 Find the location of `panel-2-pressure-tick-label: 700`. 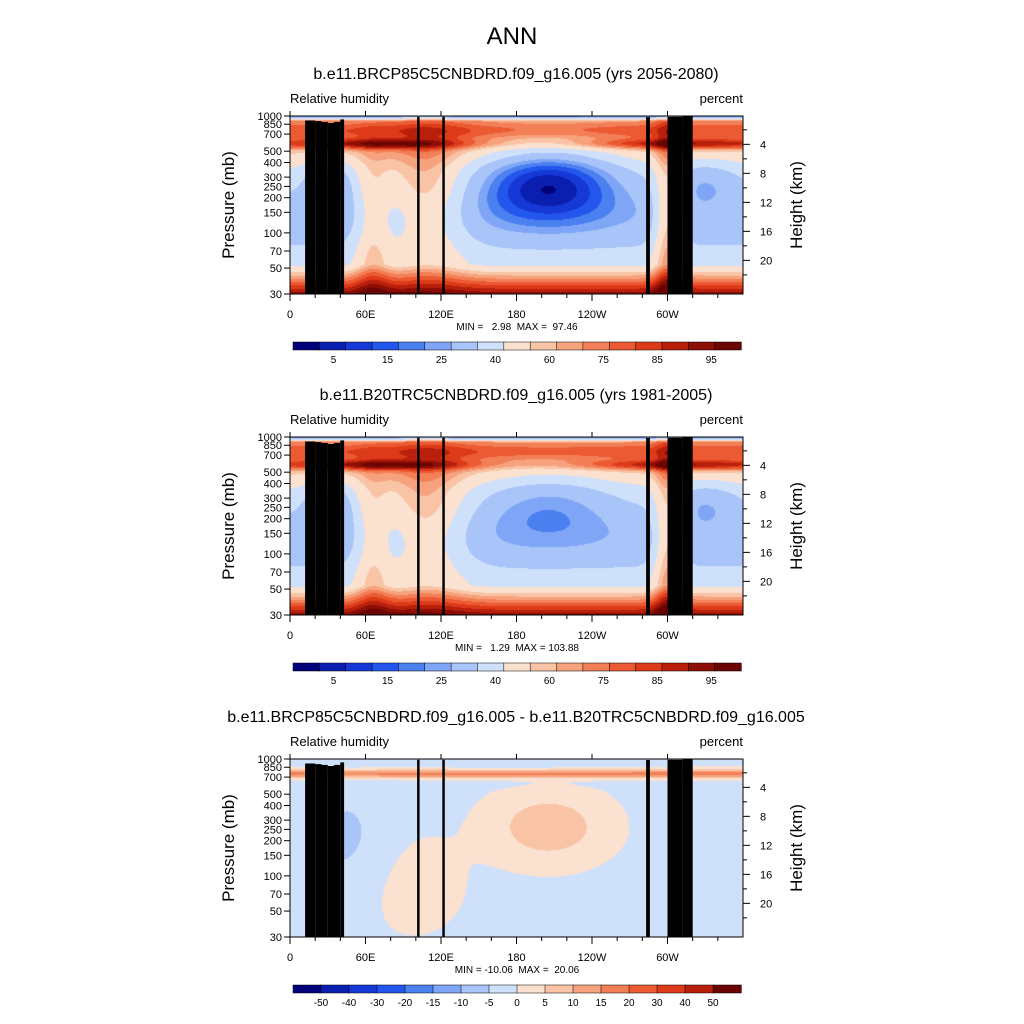

panel-2-pressure-tick-label: 700 is located at coordinates (273, 456).